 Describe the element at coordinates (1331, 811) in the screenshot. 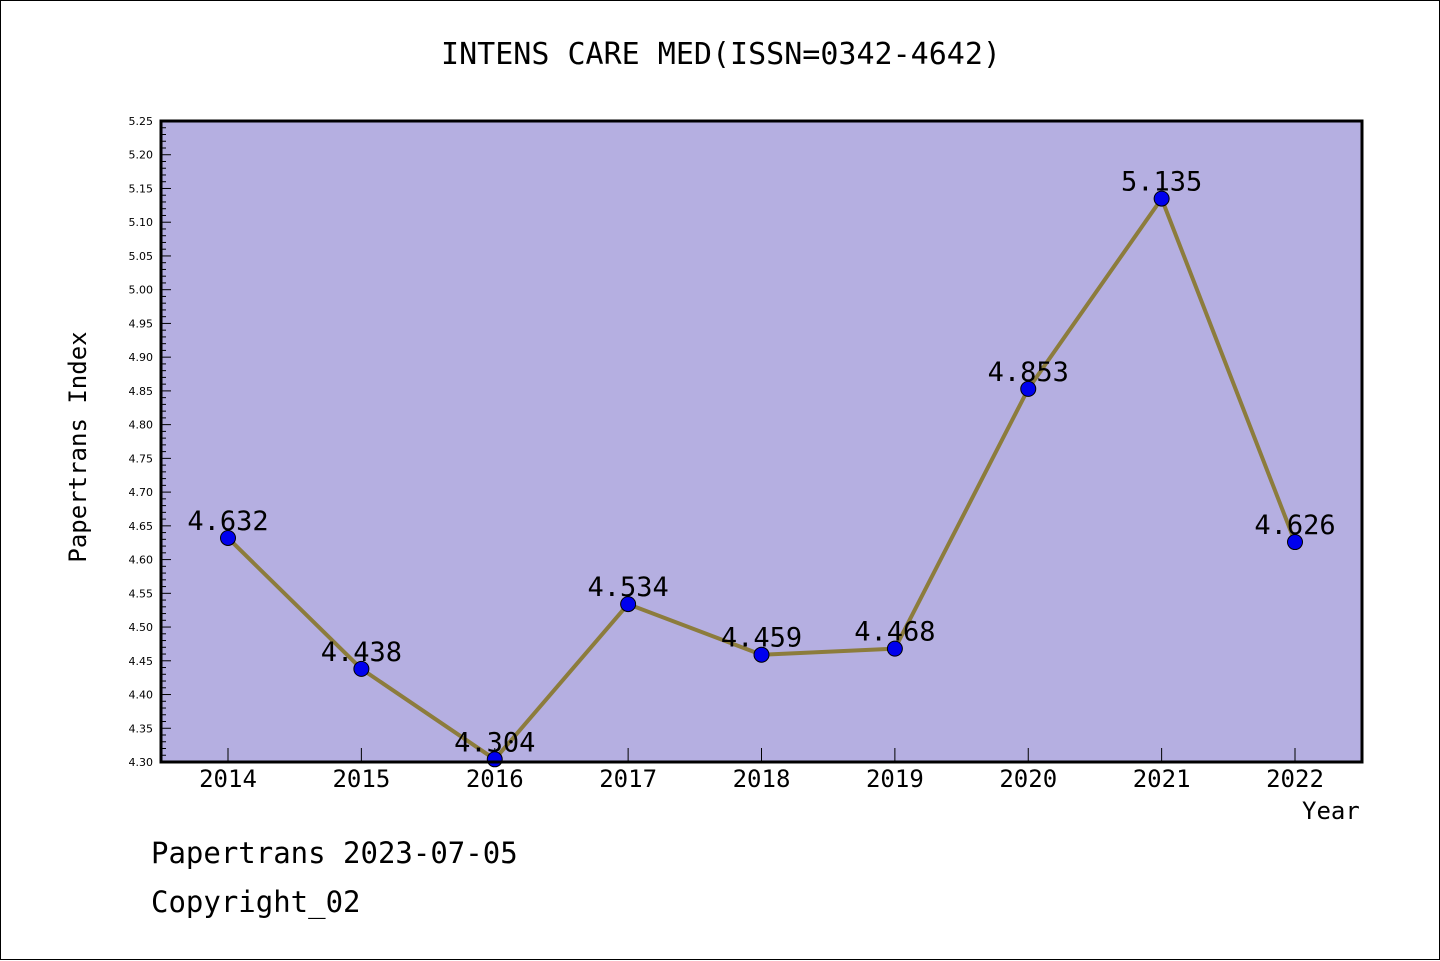

I see `x-axis-label: Year` at that location.